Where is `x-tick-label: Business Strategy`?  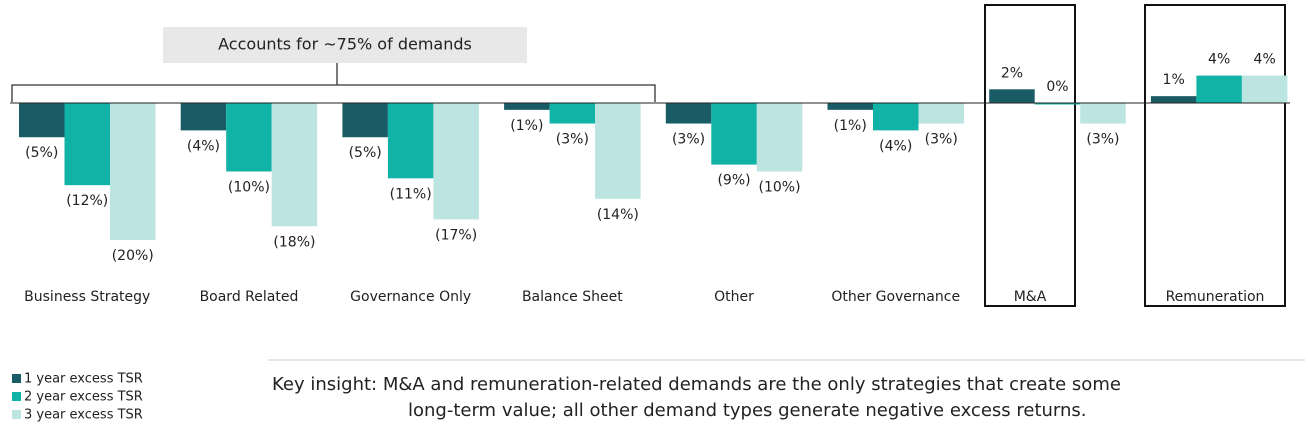 x-tick-label: Business Strategy is located at coordinates (87, 297).